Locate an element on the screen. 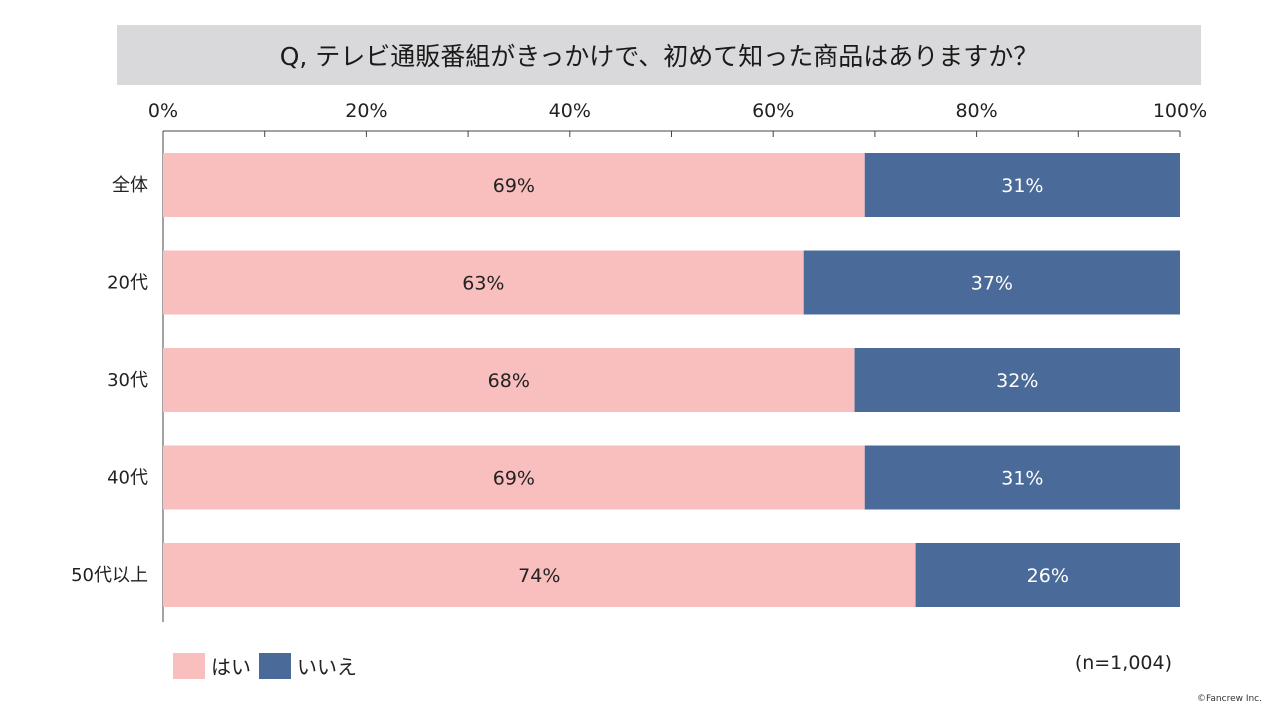 This screenshot has height=720, width=1280. category-label: 20代 is located at coordinates (127, 283).